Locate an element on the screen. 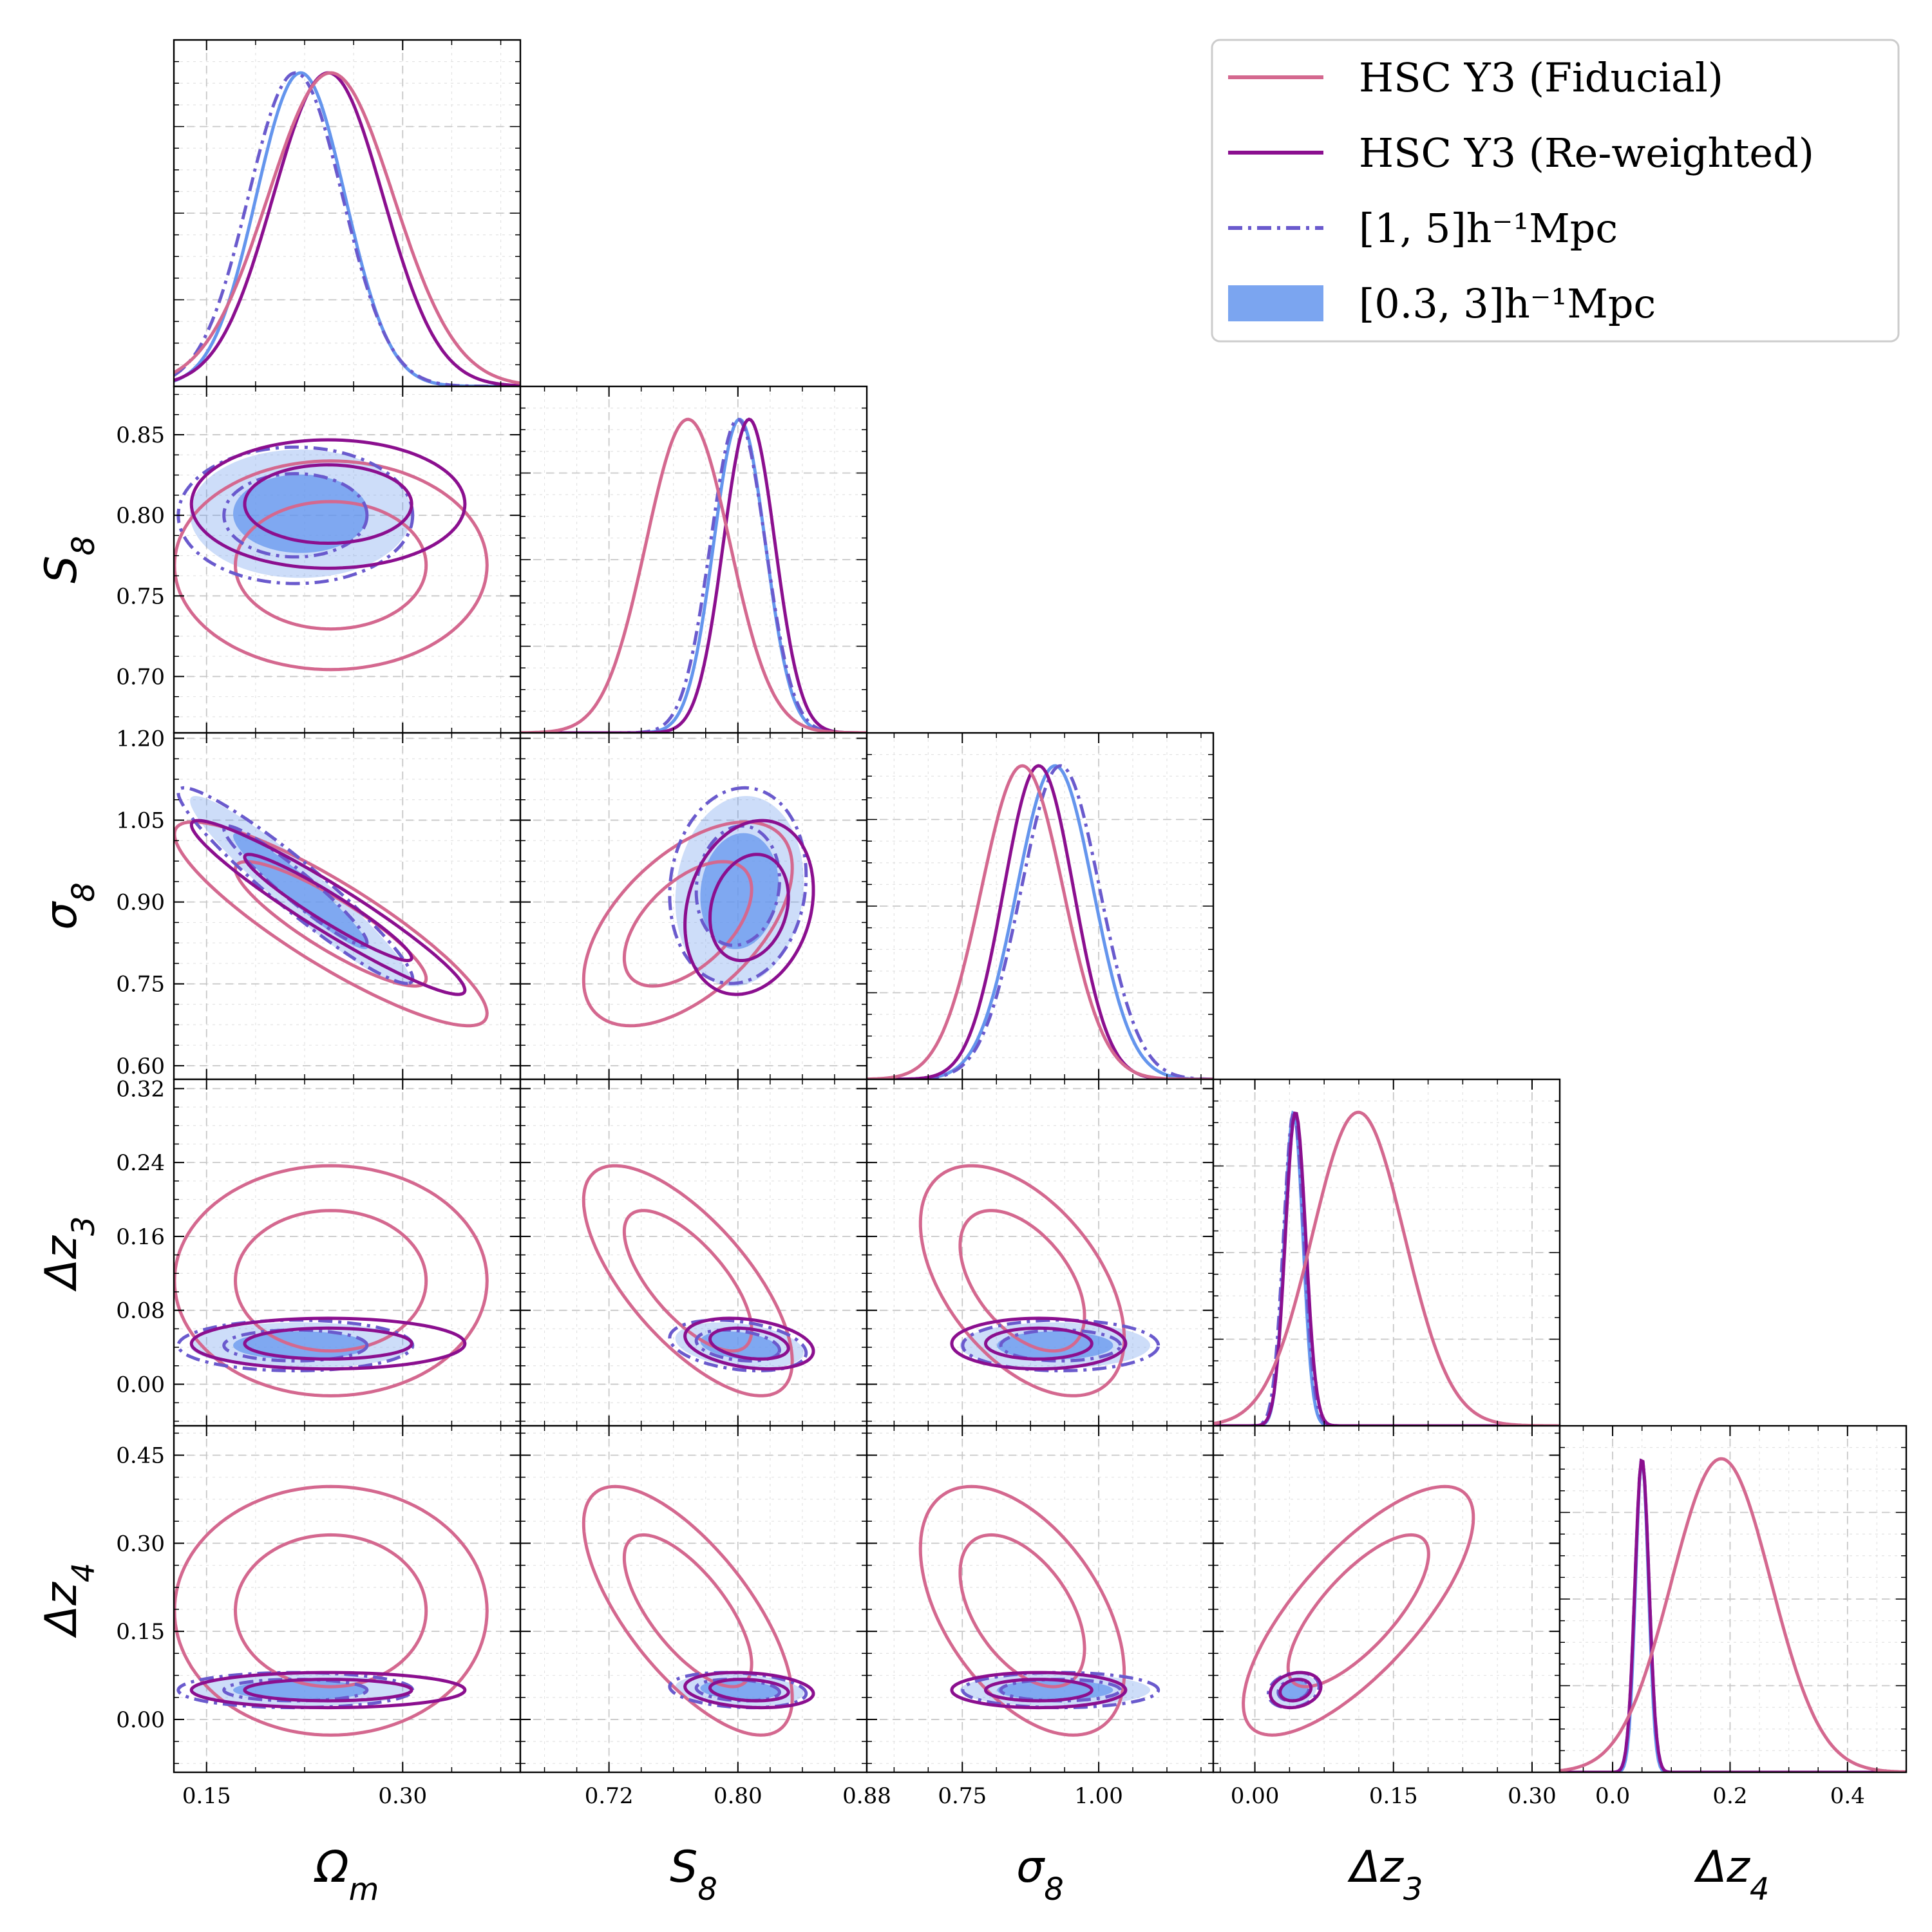 The width and height of the screenshot is (1932, 1932). legend-entry: [0.3, 3]h⁻¹Mpc is located at coordinates (1442, 303).